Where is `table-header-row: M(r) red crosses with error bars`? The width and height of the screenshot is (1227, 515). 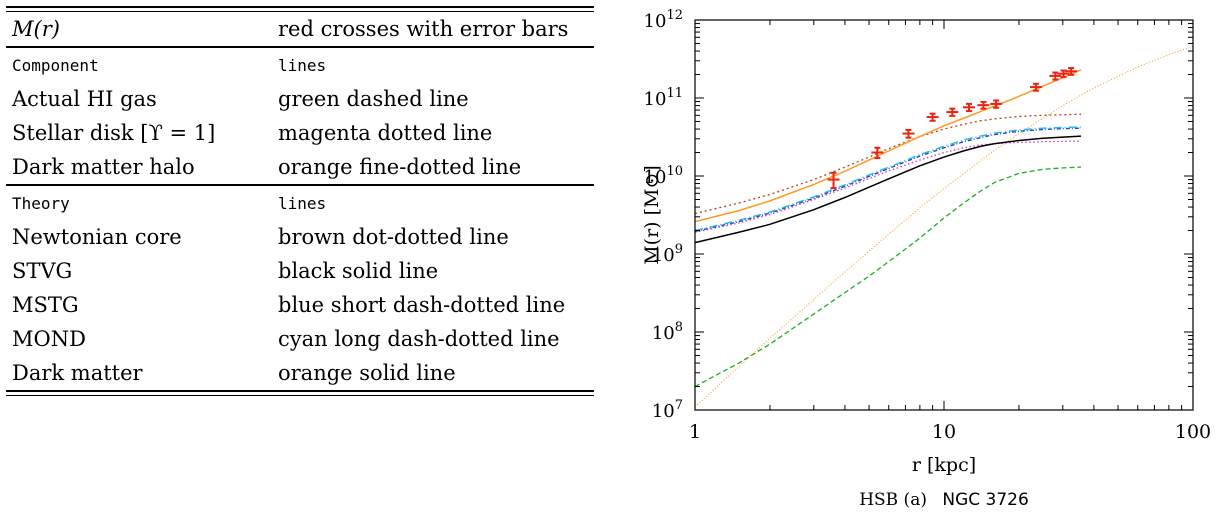 table-header-row: M(r) red crosses with error bars is located at coordinates (300, 29).